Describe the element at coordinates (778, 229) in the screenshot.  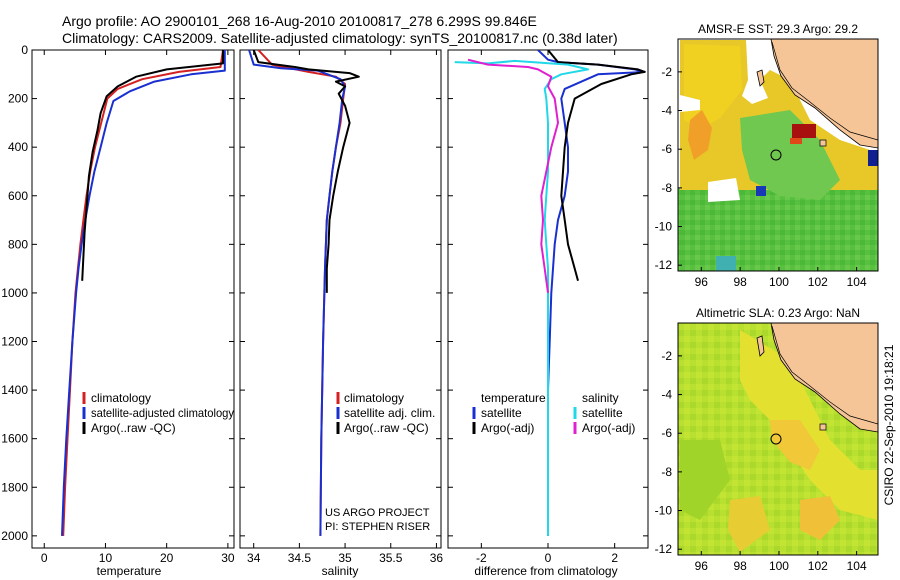
I see `sst-south-green` at that location.